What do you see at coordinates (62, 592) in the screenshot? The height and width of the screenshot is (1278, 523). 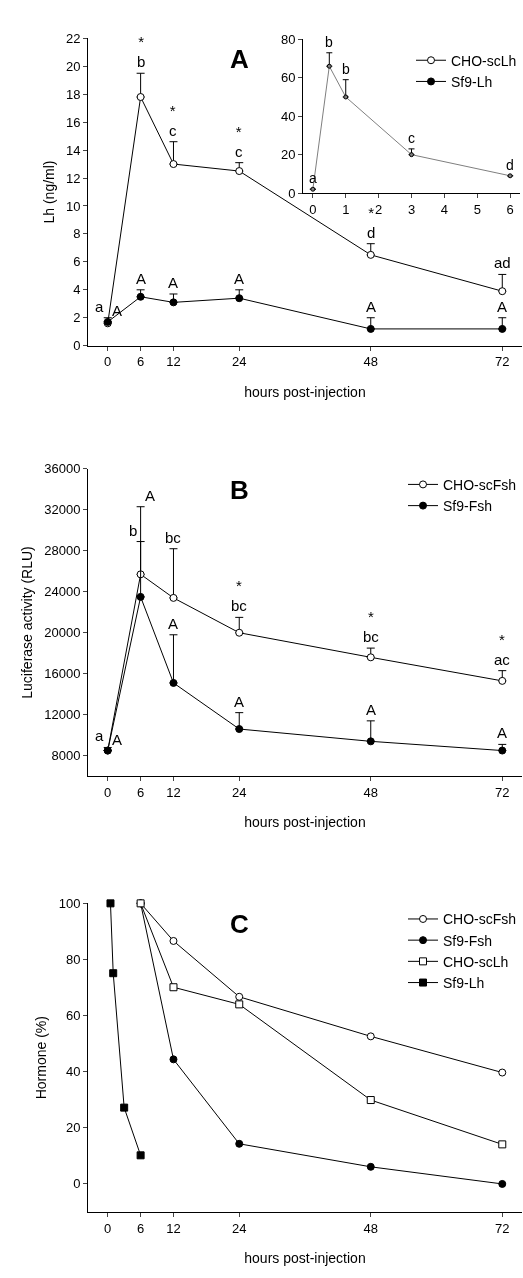 I see `y-tick-label: 24000` at bounding box center [62, 592].